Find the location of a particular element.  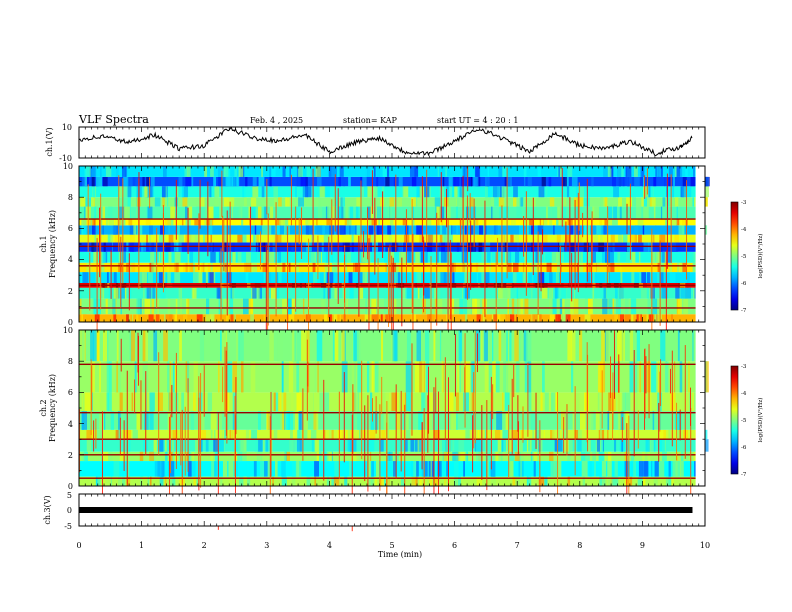

ch3-ytick-5: 5 is located at coordinates (69, 495).